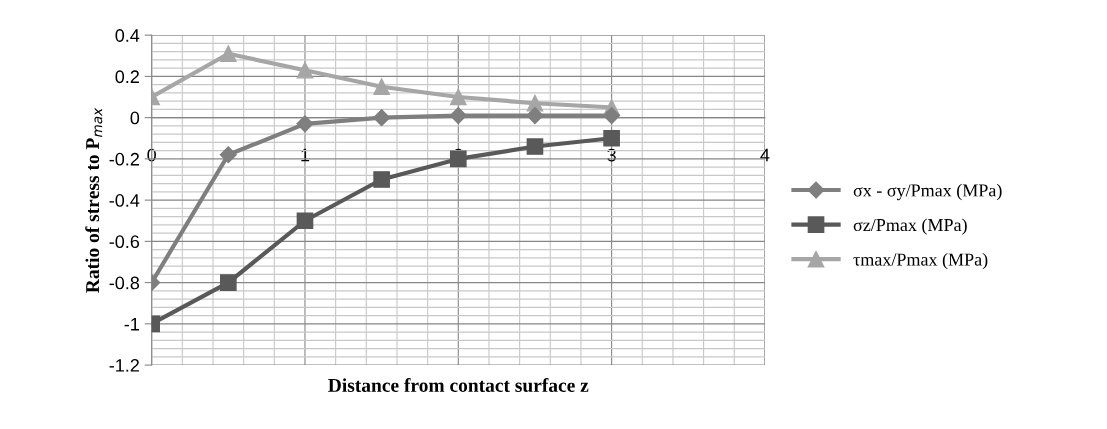 The width and height of the screenshot is (1107, 429). I want to click on y-axis-title: Ratio of stress to P$_{max}$, so click(94, 200).